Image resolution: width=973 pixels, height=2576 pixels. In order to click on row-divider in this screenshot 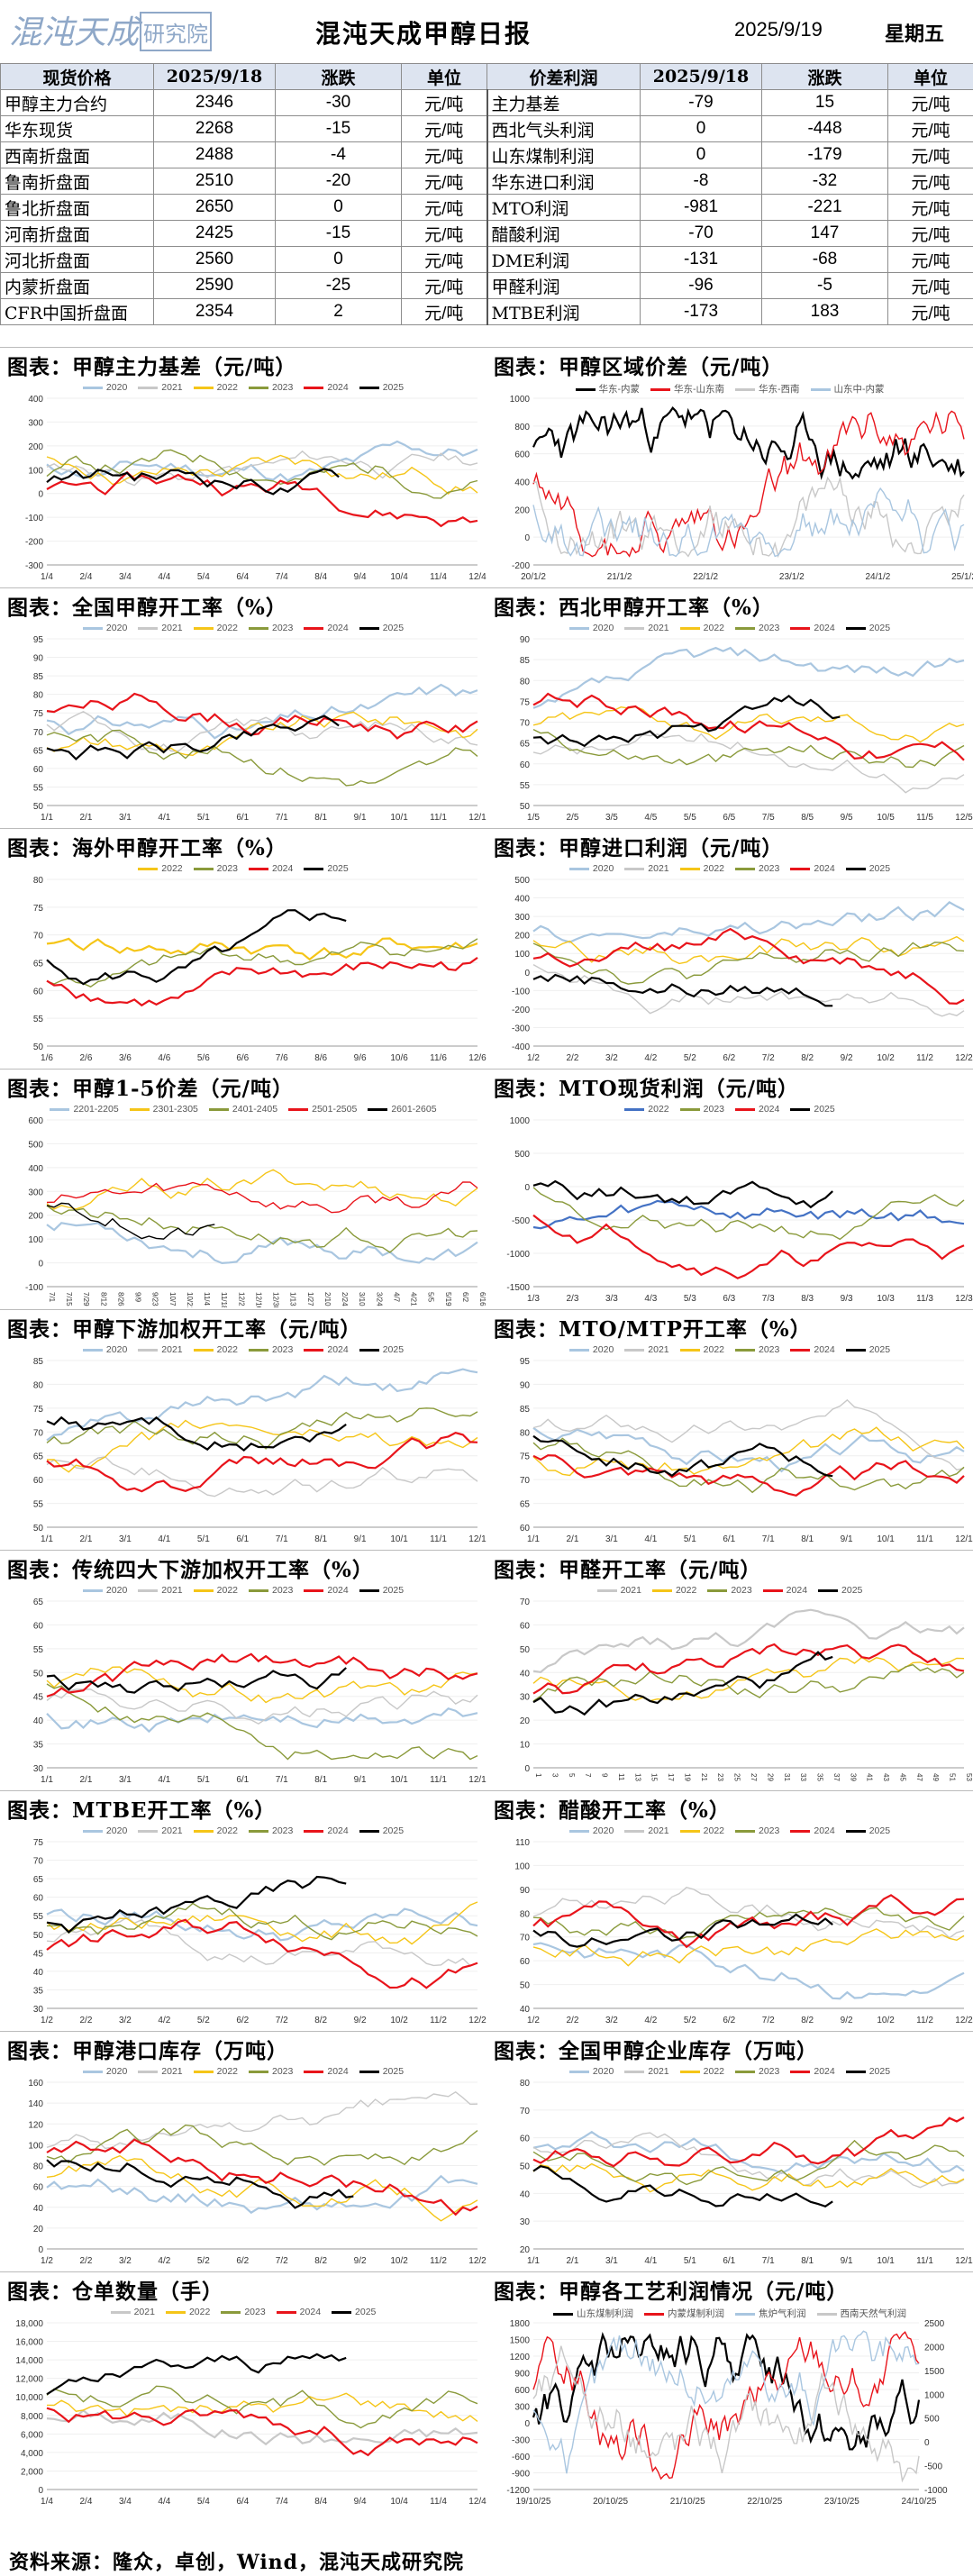, I will do `click(486, 1550)`.